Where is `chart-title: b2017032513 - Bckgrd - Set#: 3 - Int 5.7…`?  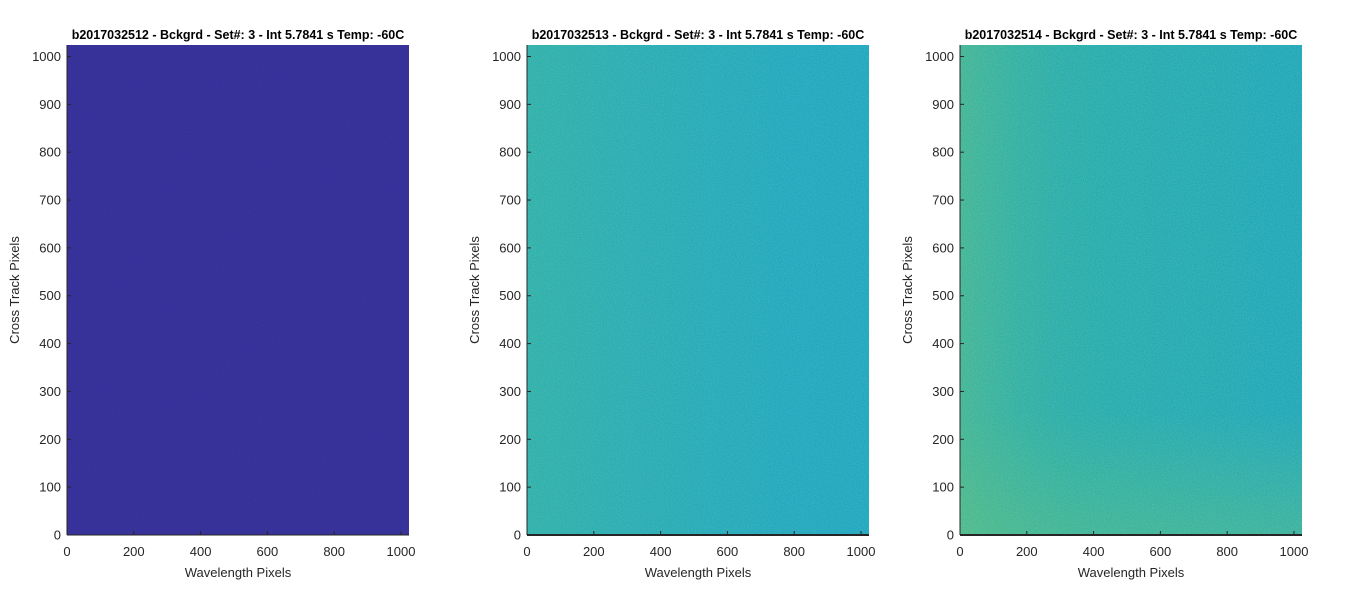
chart-title: b2017032513 - Bckgrd - Set#: 3 - Int 5.7… is located at coordinates (698, 35).